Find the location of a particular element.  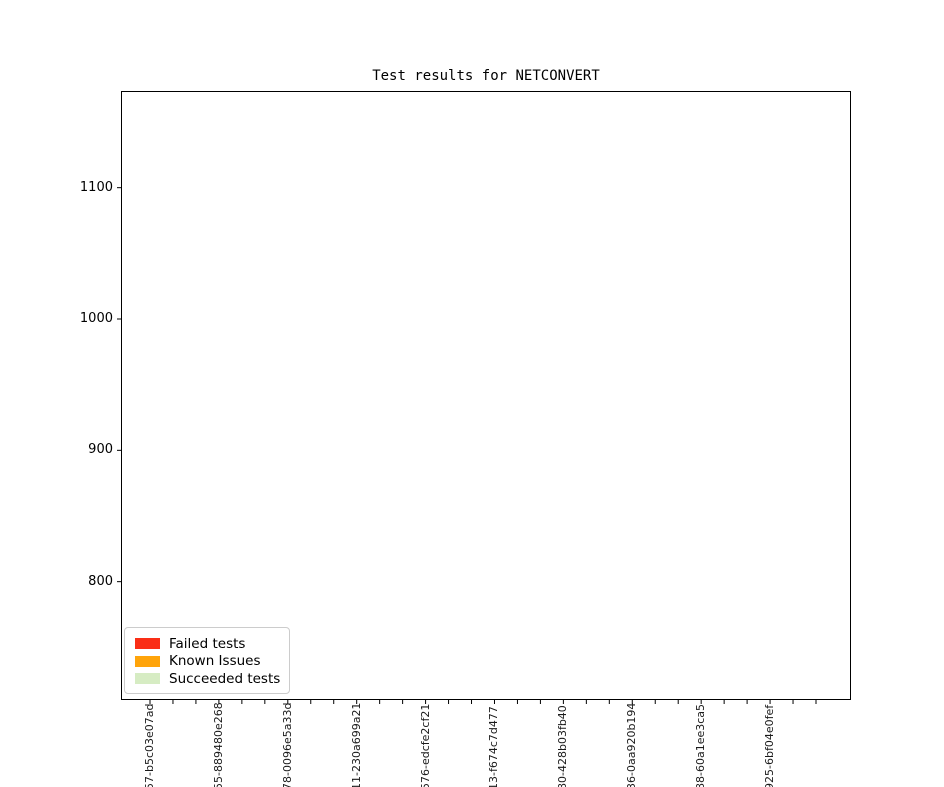

x-tick-label: 55-889480e268 is located at coordinates (218, 744).